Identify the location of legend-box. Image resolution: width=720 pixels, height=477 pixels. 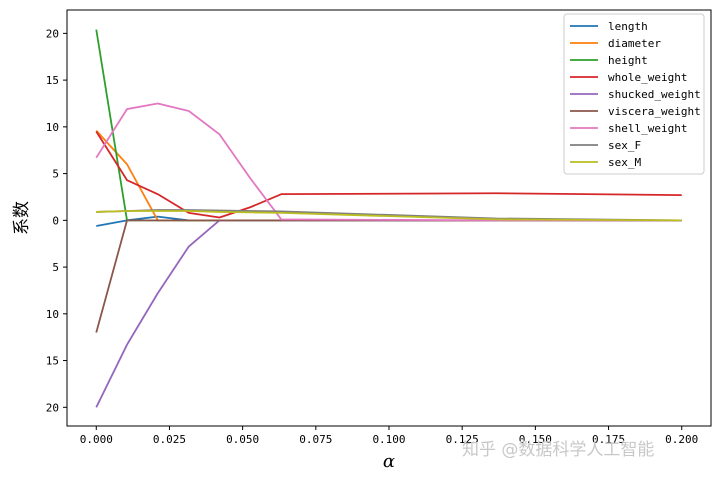
(634, 94).